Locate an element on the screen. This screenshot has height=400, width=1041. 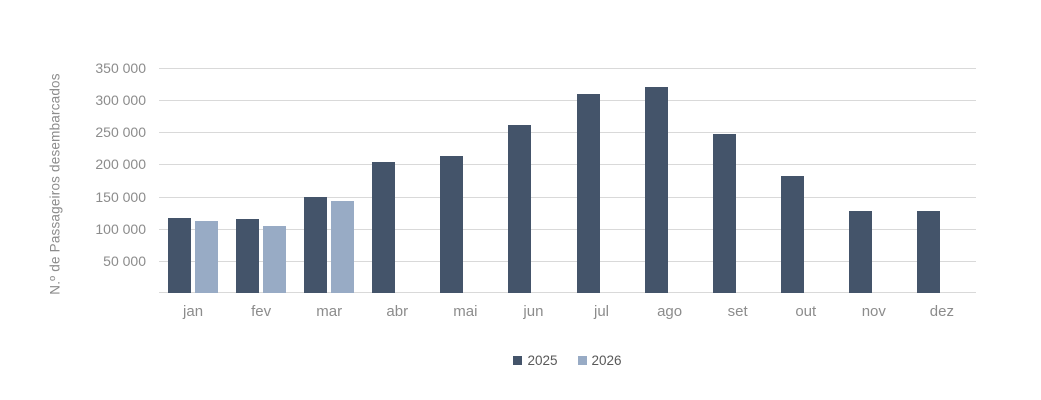
x-tick-label-ago: ago is located at coordinates (670, 311).